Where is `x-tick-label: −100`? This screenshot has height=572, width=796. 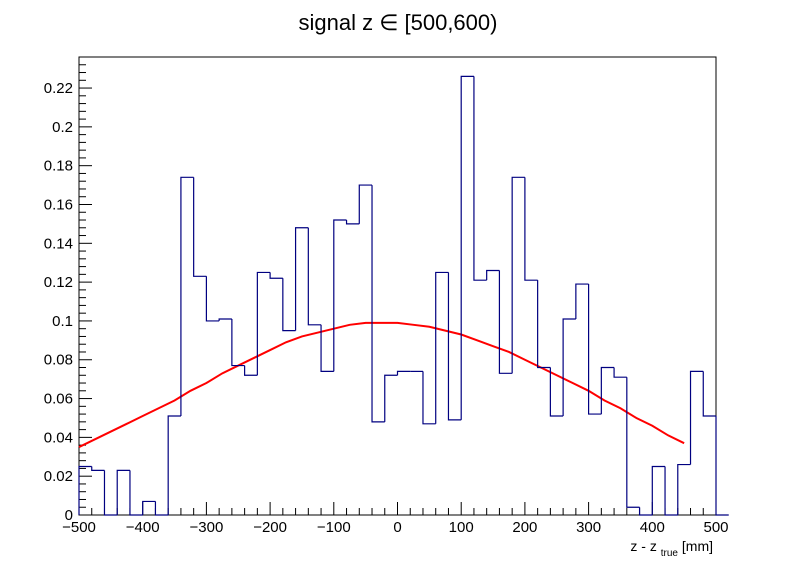
x-tick-label: −100 is located at coordinates (334, 527).